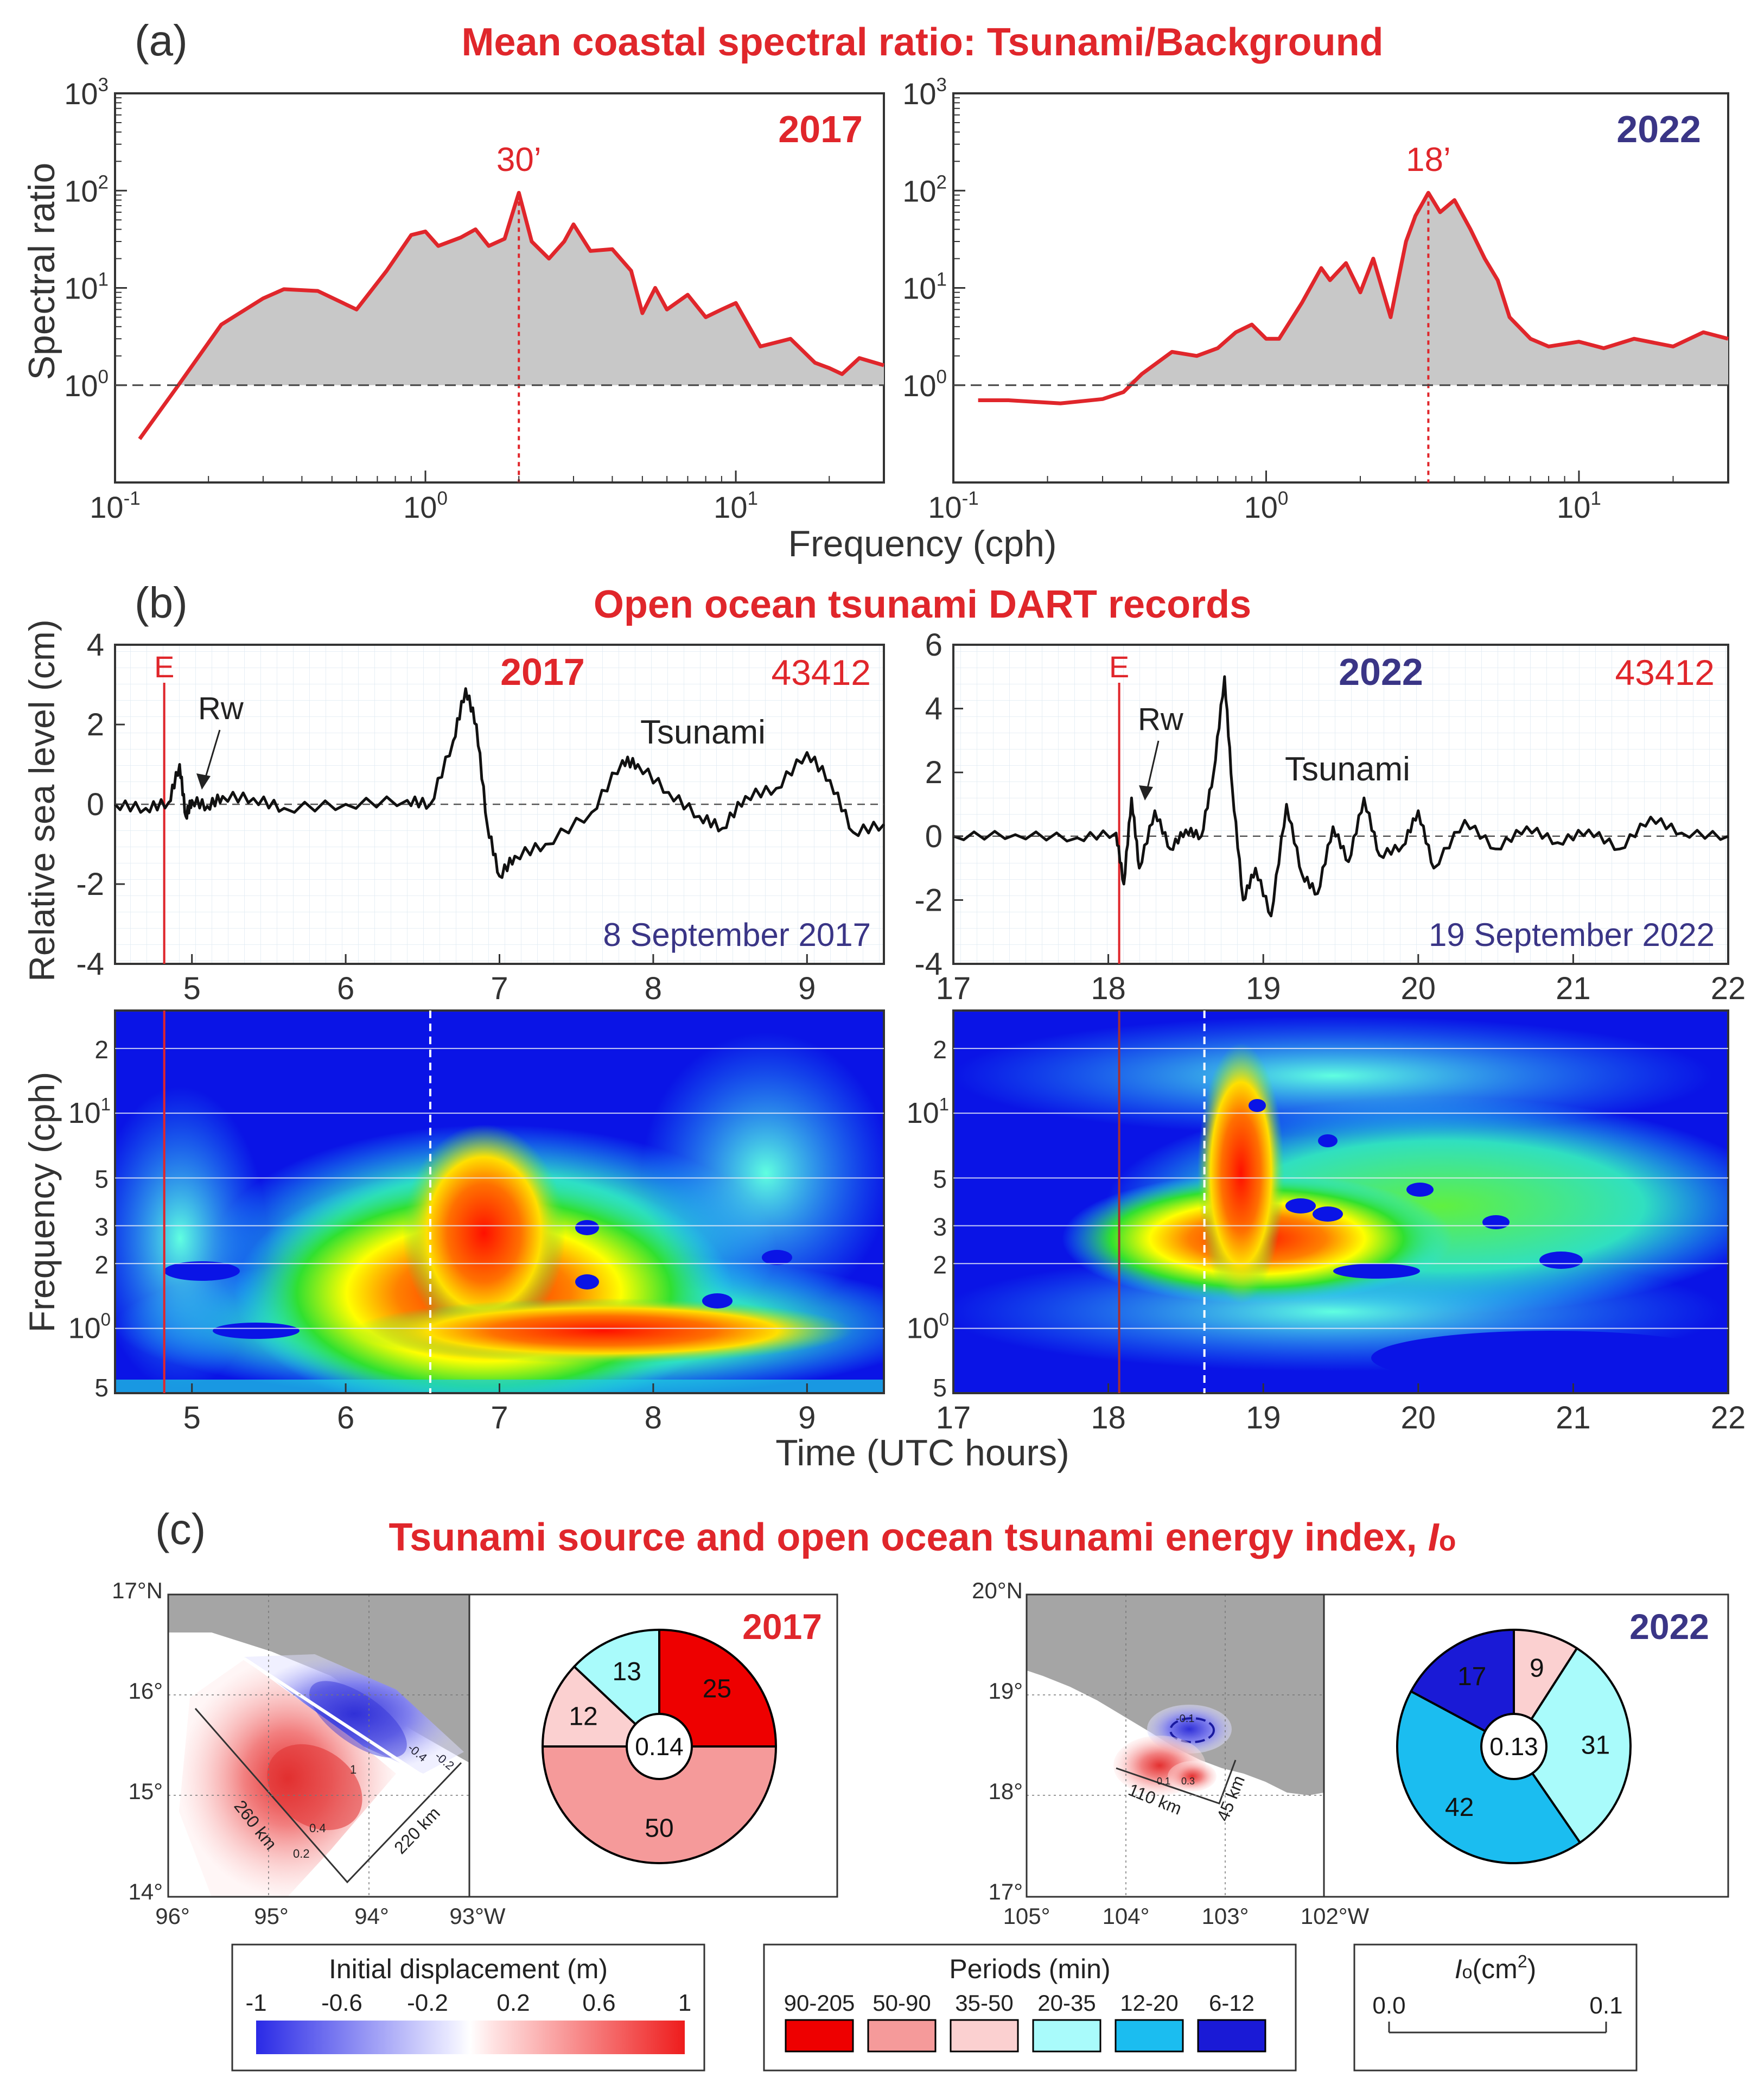 This screenshot has width=1764, height=2090. I want to click on lon-tick: 105°, so click(1026, 1916).